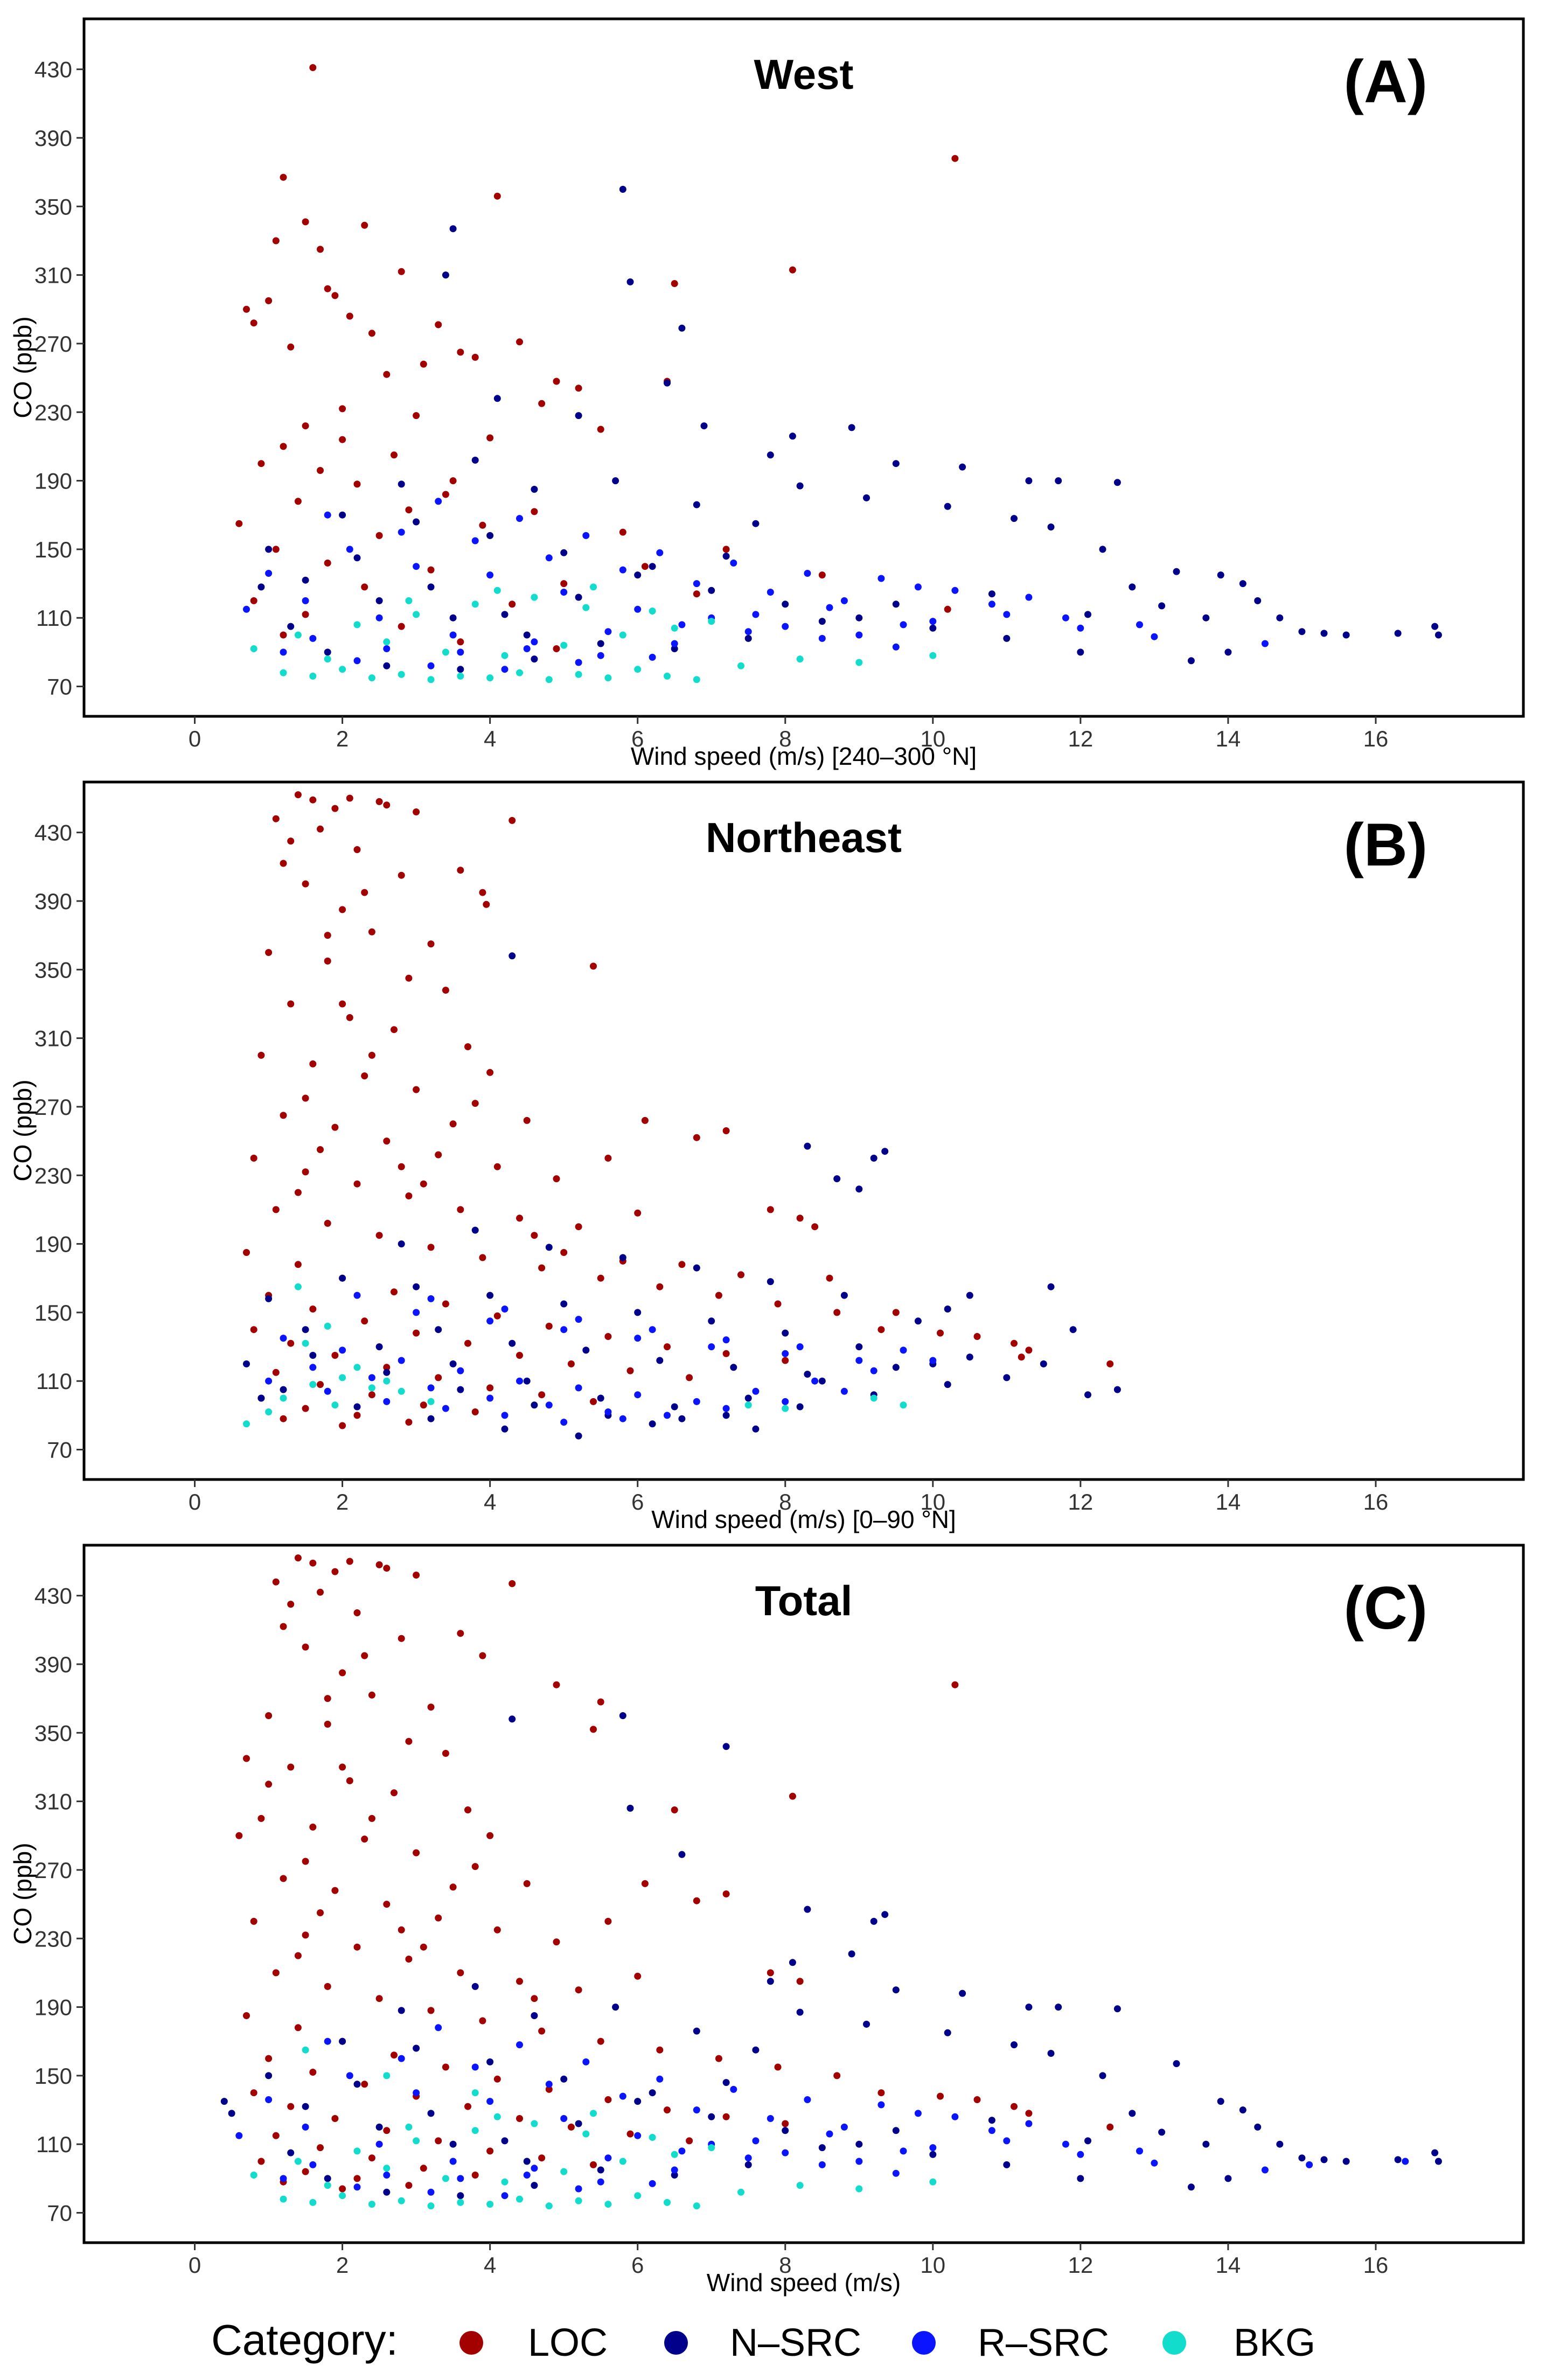 Image resolution: width=1546 pixels, height=2380 pixels. What do you see at coordinates (490, 2265) in the screenshot?
I see `x-tick-label: 4` at bounding box center [490, 2265].